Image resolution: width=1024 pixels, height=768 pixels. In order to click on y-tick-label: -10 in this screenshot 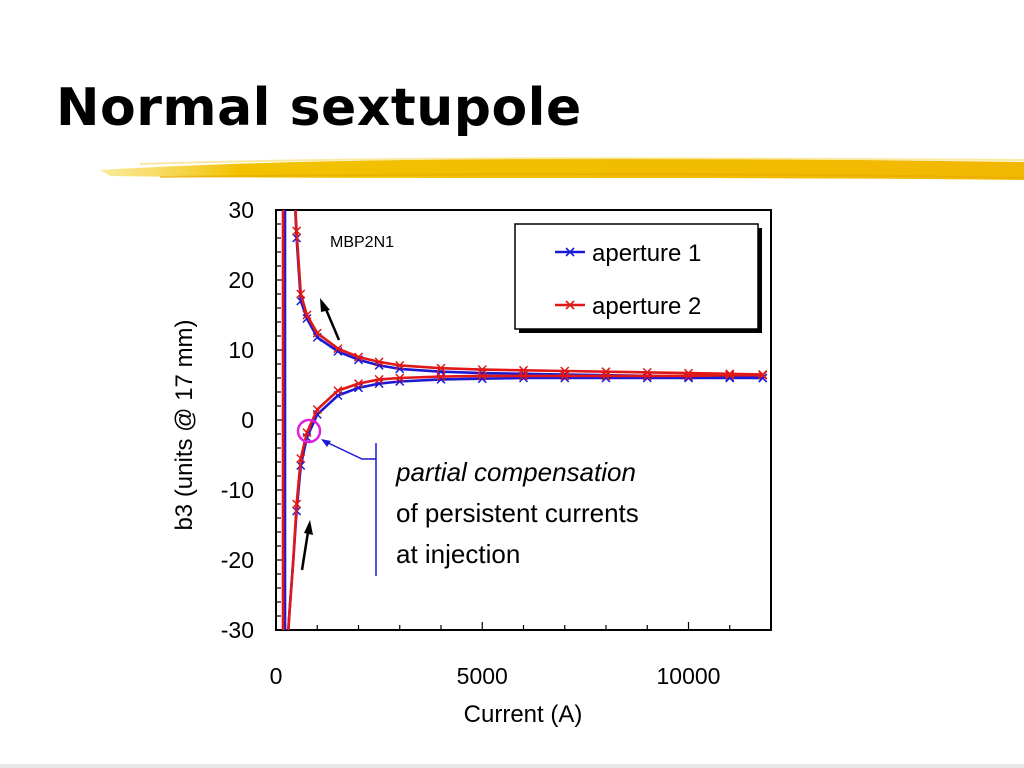, I will do `click(237, 490)`.